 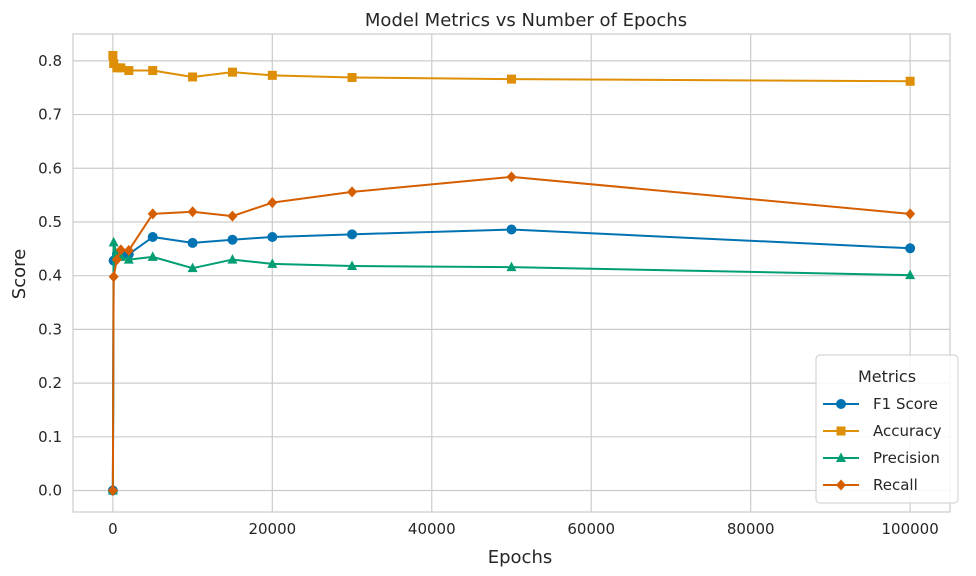 I want to click on y-tick-label: 0.1, so click(x=50, y=437).